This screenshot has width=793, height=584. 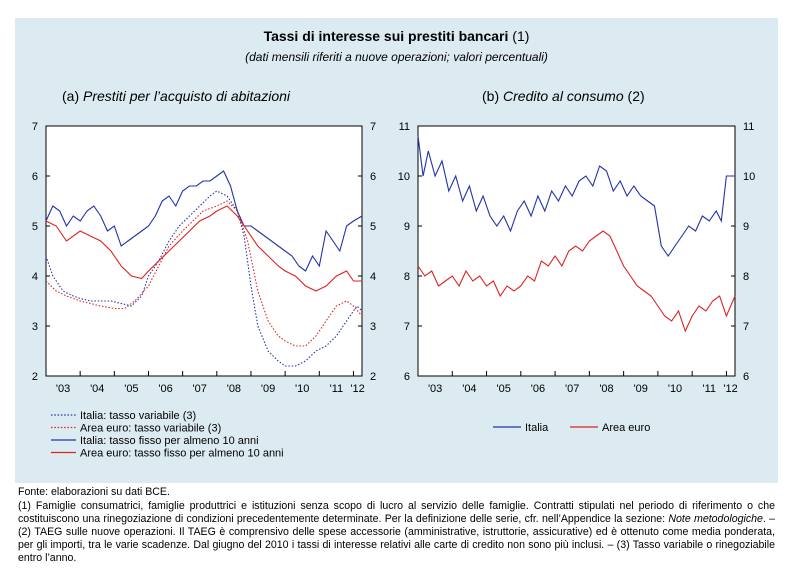 I want to click on panel-b-ytick-label-right: 10, so click(x=749, y=177).